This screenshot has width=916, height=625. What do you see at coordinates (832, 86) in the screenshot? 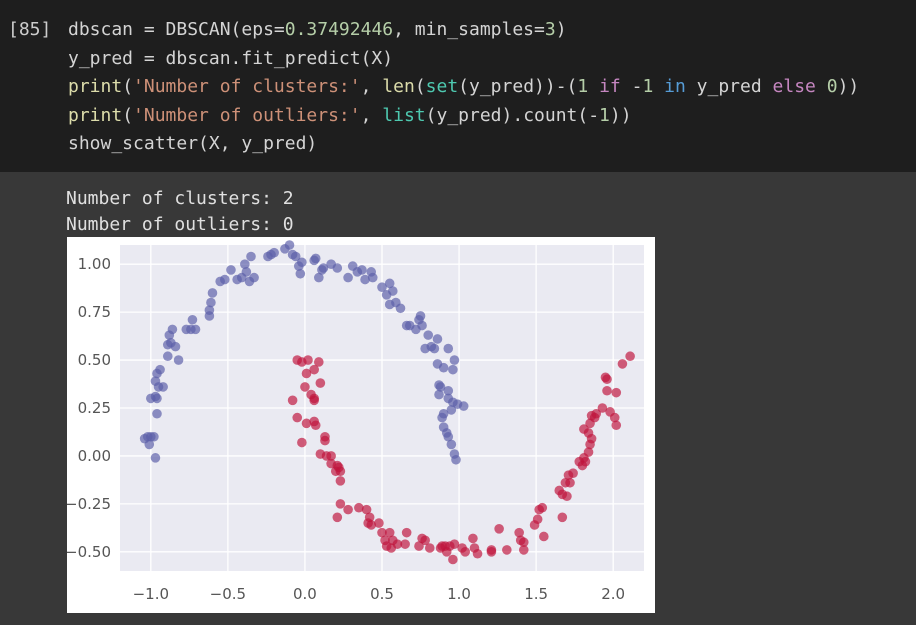
I see `code-token: 0` at bounding box center [832, 86].